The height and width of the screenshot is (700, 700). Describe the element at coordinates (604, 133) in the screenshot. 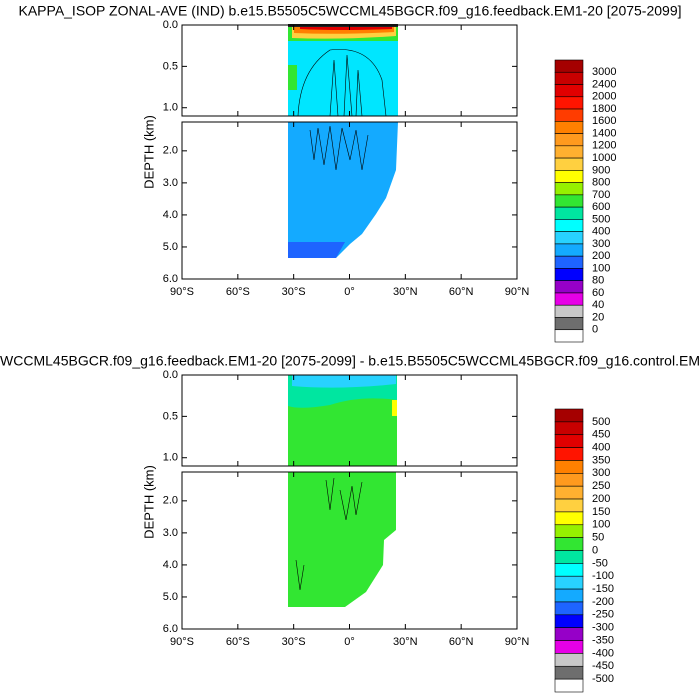

I see `colorbar-label: 1400` at that location.